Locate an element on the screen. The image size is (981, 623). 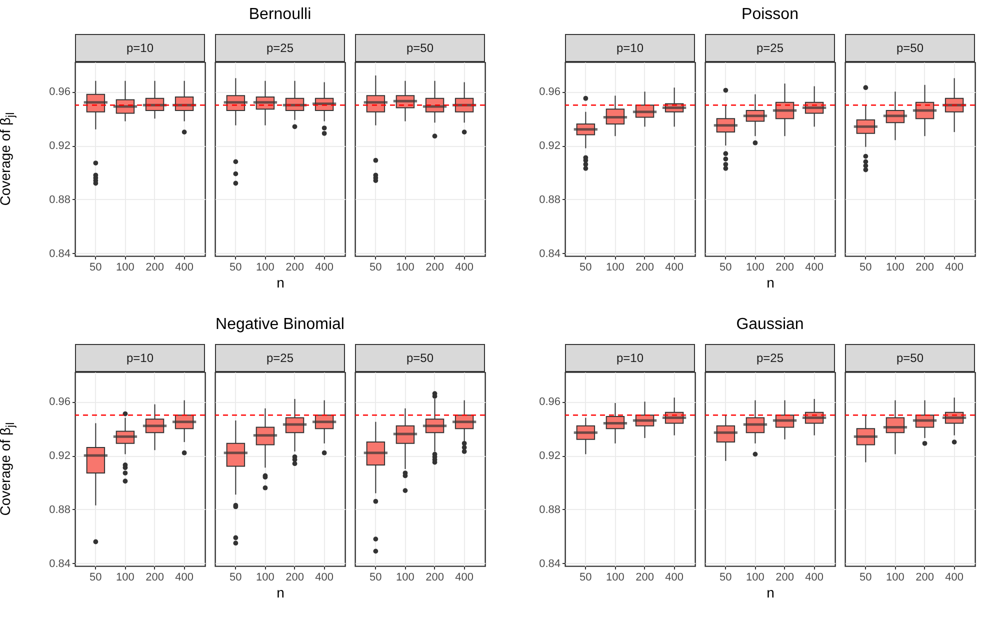
chart-title: Negative Binomial is located at coordinates (280, 325).